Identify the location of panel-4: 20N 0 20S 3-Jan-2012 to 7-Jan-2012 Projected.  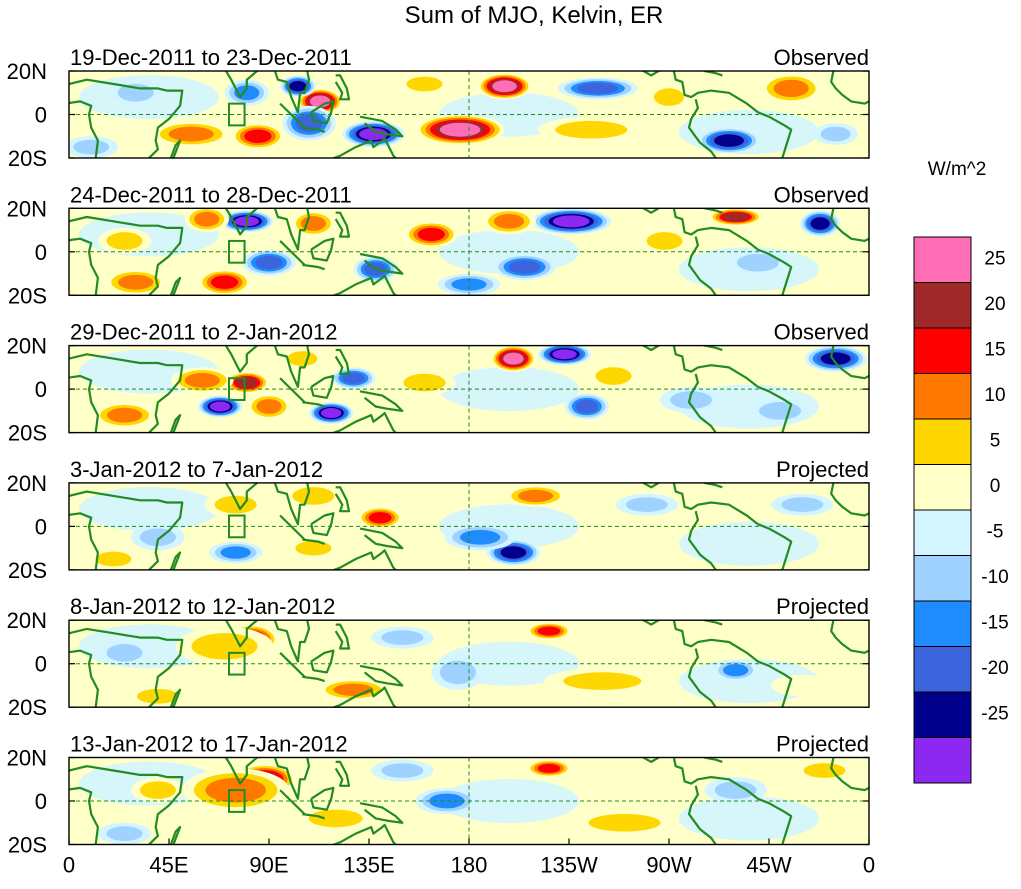
(438, 520).